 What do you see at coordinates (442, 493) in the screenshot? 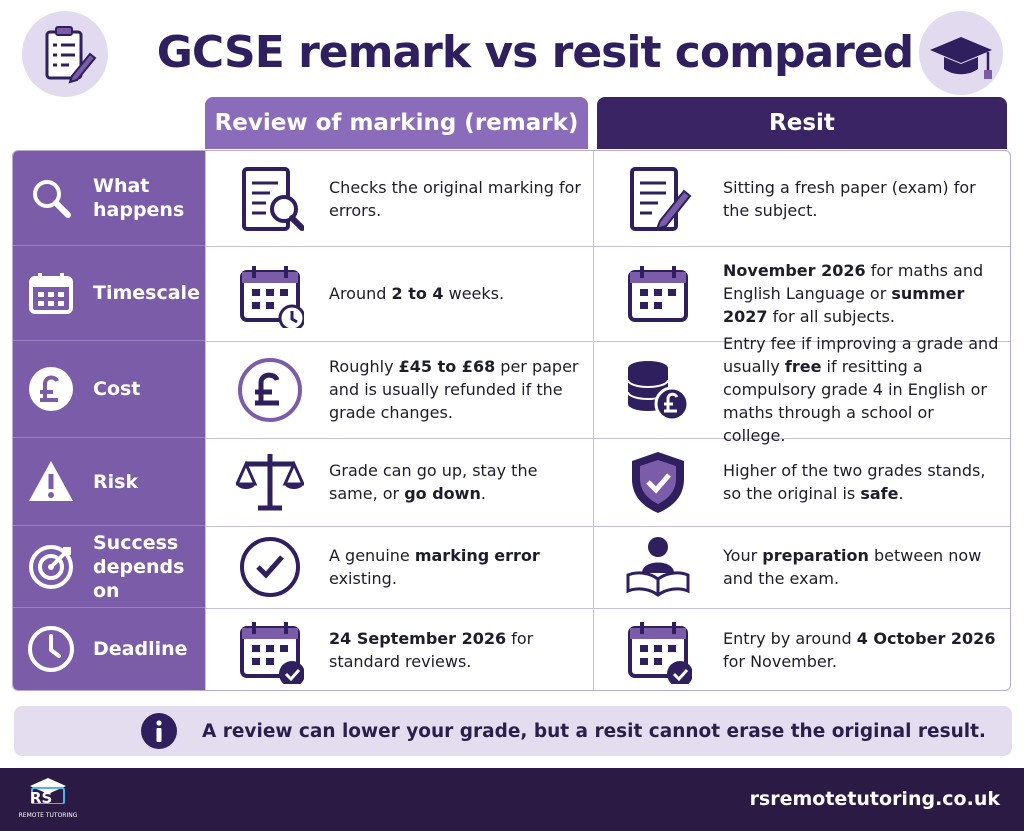
I see `bold-text: go down` at bounding box center [442, 493].